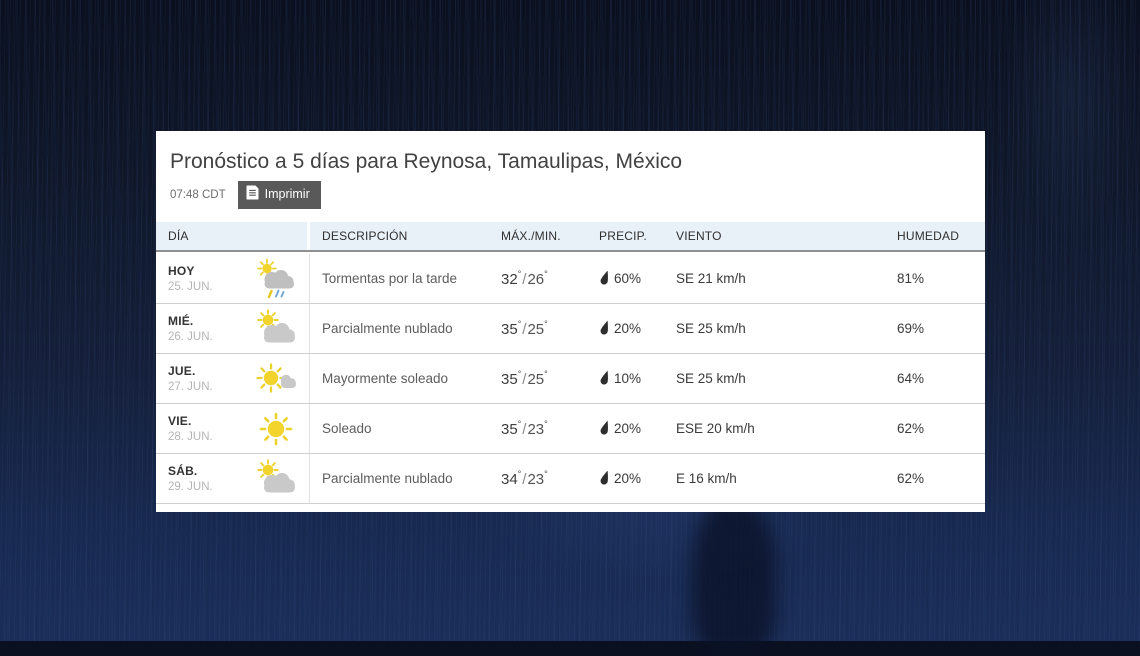 The width and height of the screenshot is (1140, 656). I want to click on day-name: MIÉ., so click(181, 321).